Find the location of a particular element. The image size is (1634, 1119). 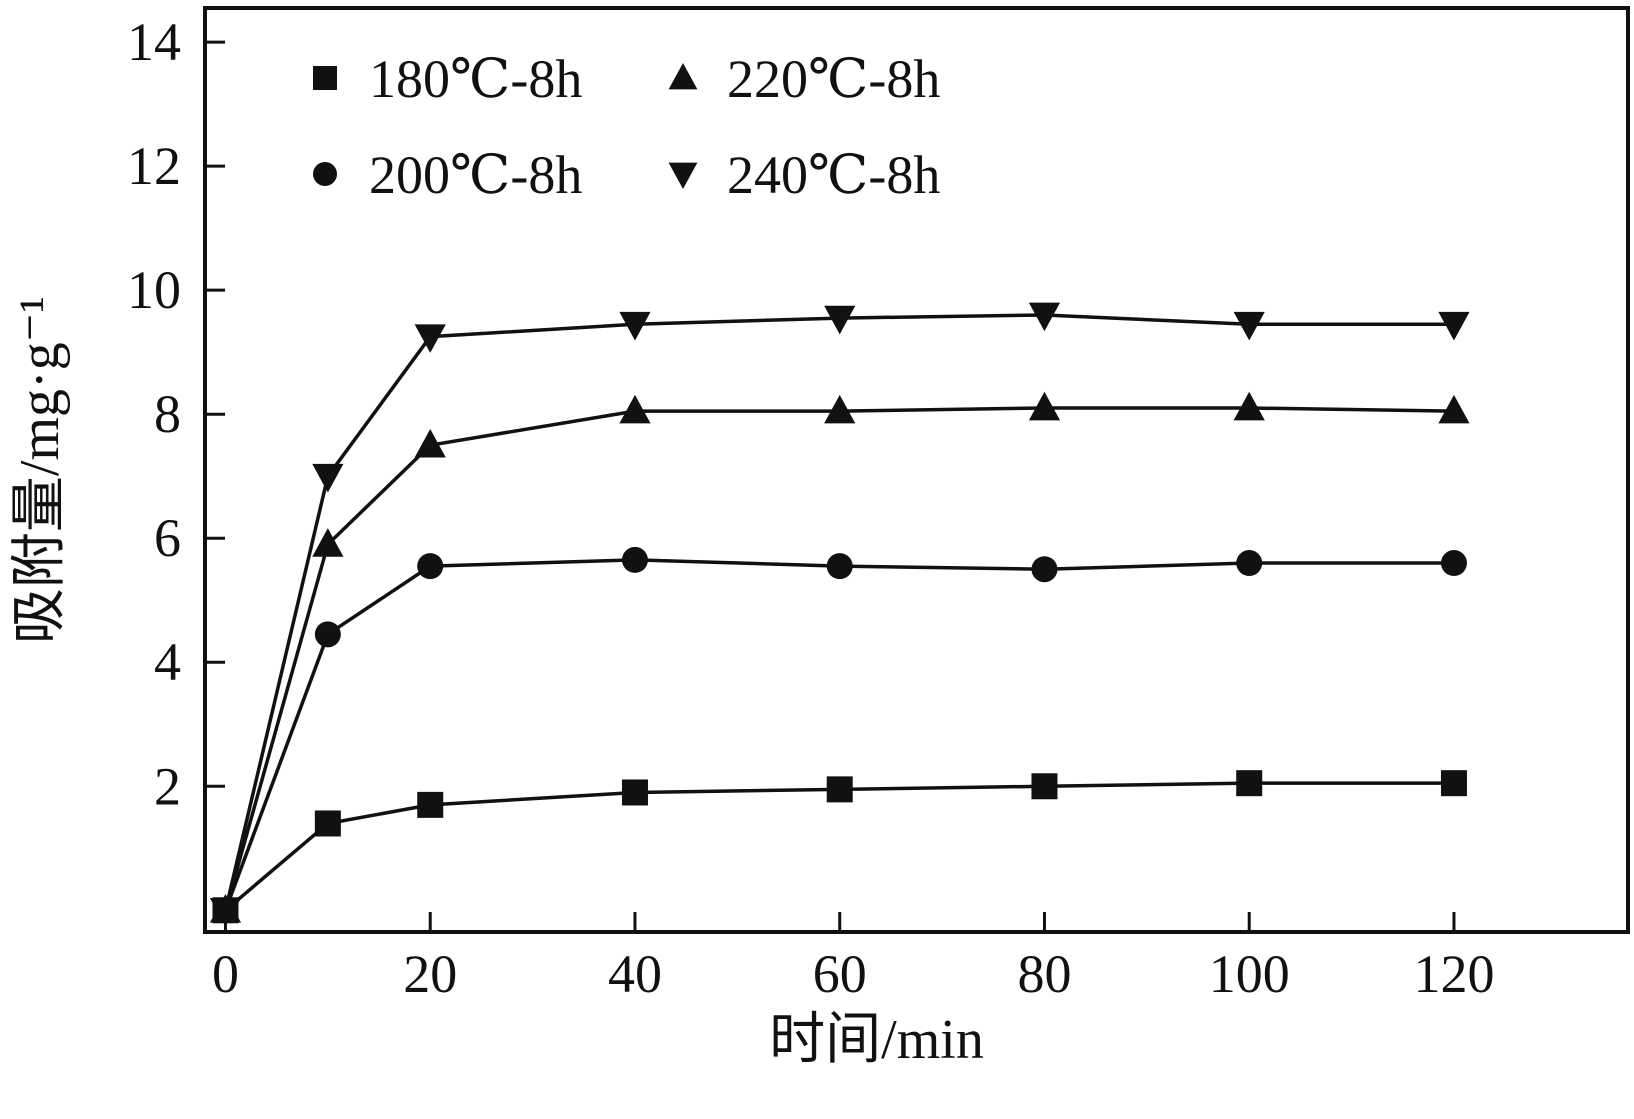

y-tick-label: 2 is located at coordinates (167, 786).